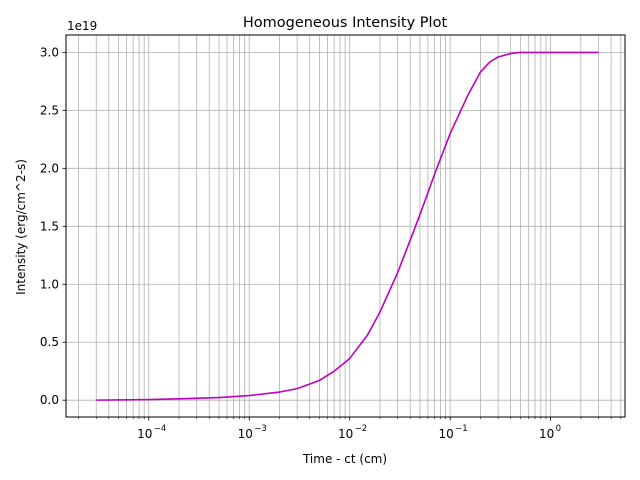 Image resolution: width=640 pixels, height=480 pixels. I want to click on x-tick-label-exponent: −1, so click(461, 429).